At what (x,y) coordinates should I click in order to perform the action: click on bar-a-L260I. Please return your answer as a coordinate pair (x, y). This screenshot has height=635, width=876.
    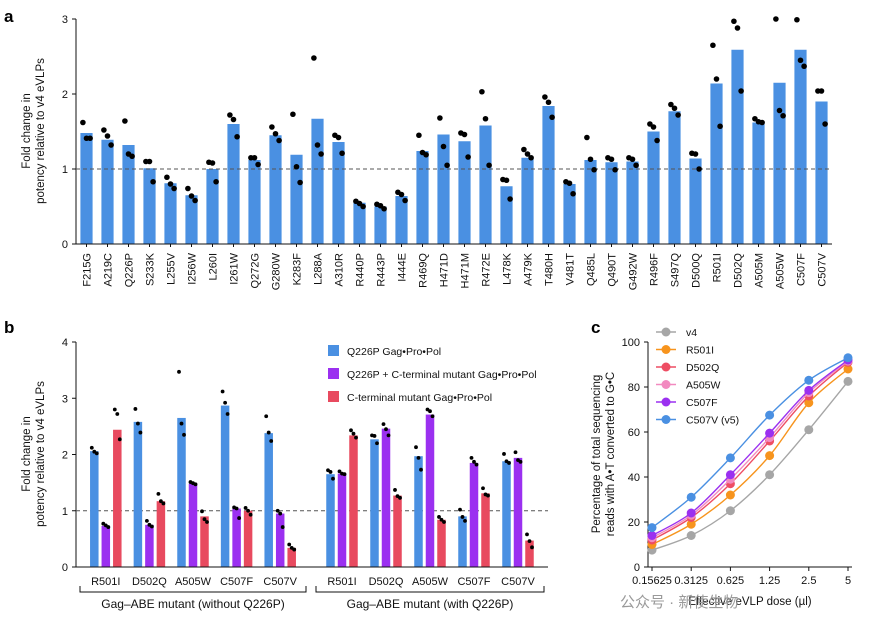
    Looking at the image, I should click on (212, 206).